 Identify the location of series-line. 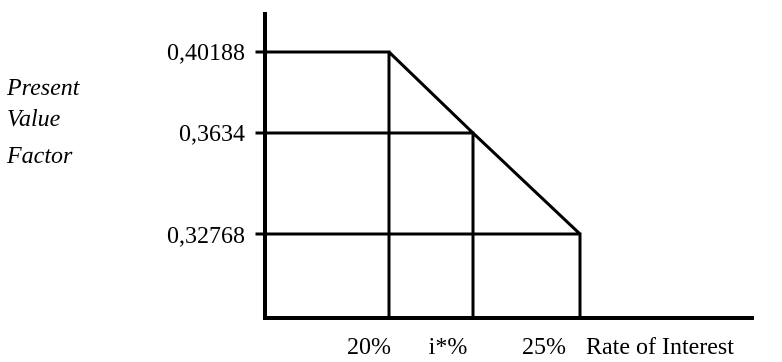
(484, 143).